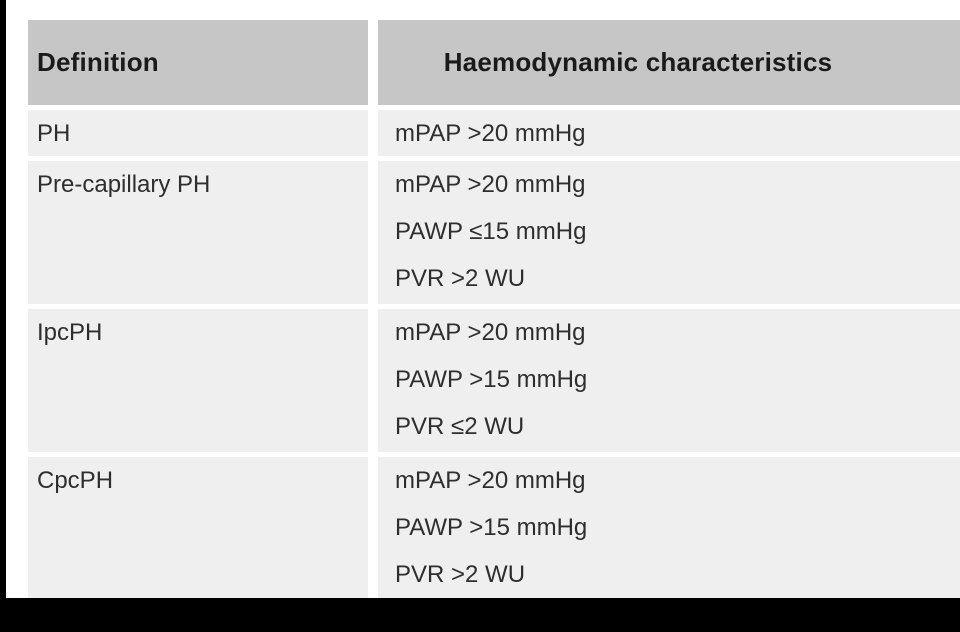 The width and height of the screenshot is (960, 632). I want to click on definition-cell-ipcph: IpcPH, so click(198, 380).